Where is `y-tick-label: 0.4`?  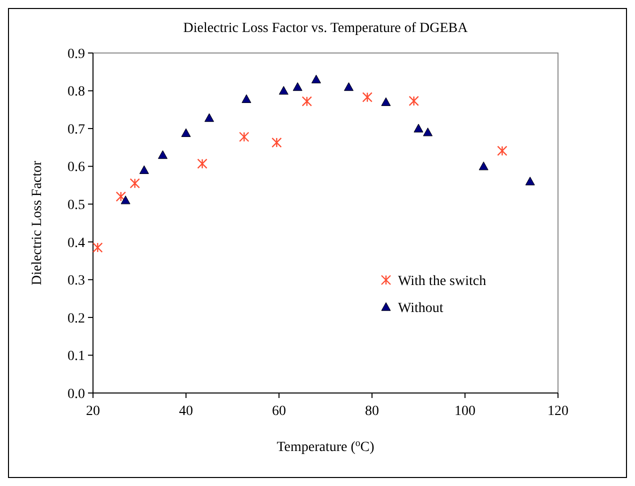 y-tick-label: 0.4 is located at coordinates (76, 243).